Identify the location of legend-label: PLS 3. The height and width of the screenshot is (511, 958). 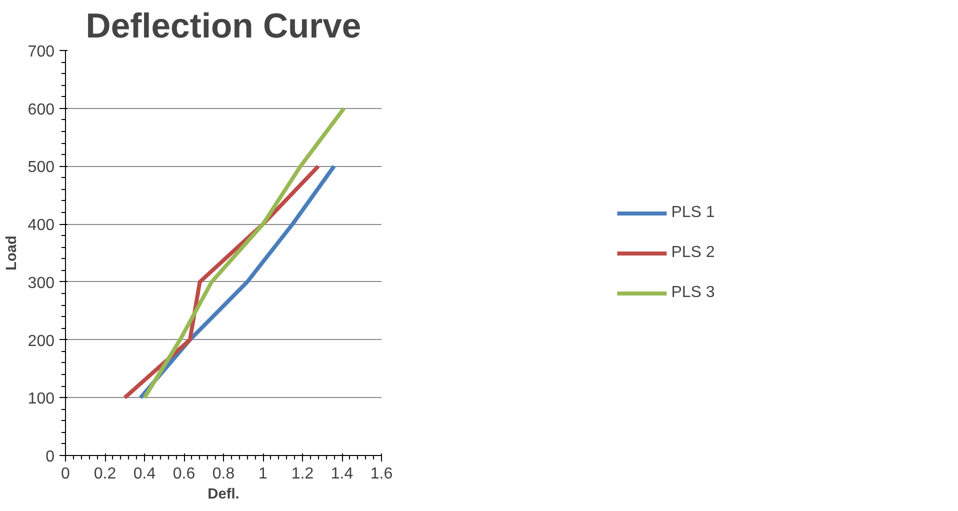
(693, 293).